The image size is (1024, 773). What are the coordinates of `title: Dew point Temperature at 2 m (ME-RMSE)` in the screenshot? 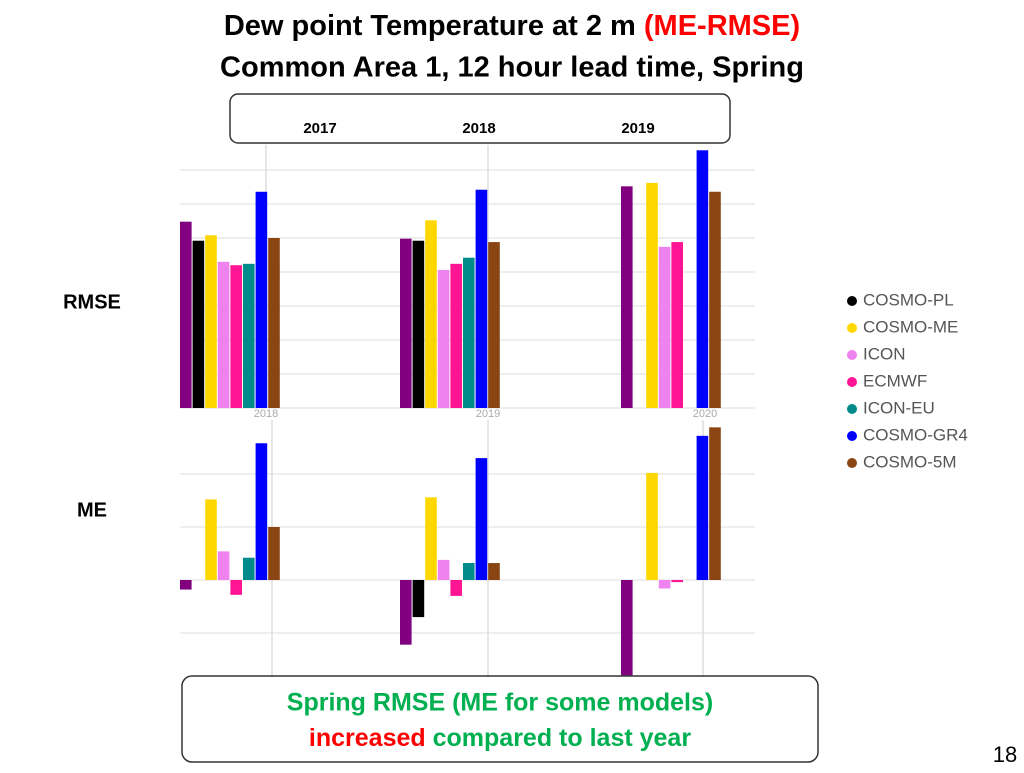 It's located at (512, 26).